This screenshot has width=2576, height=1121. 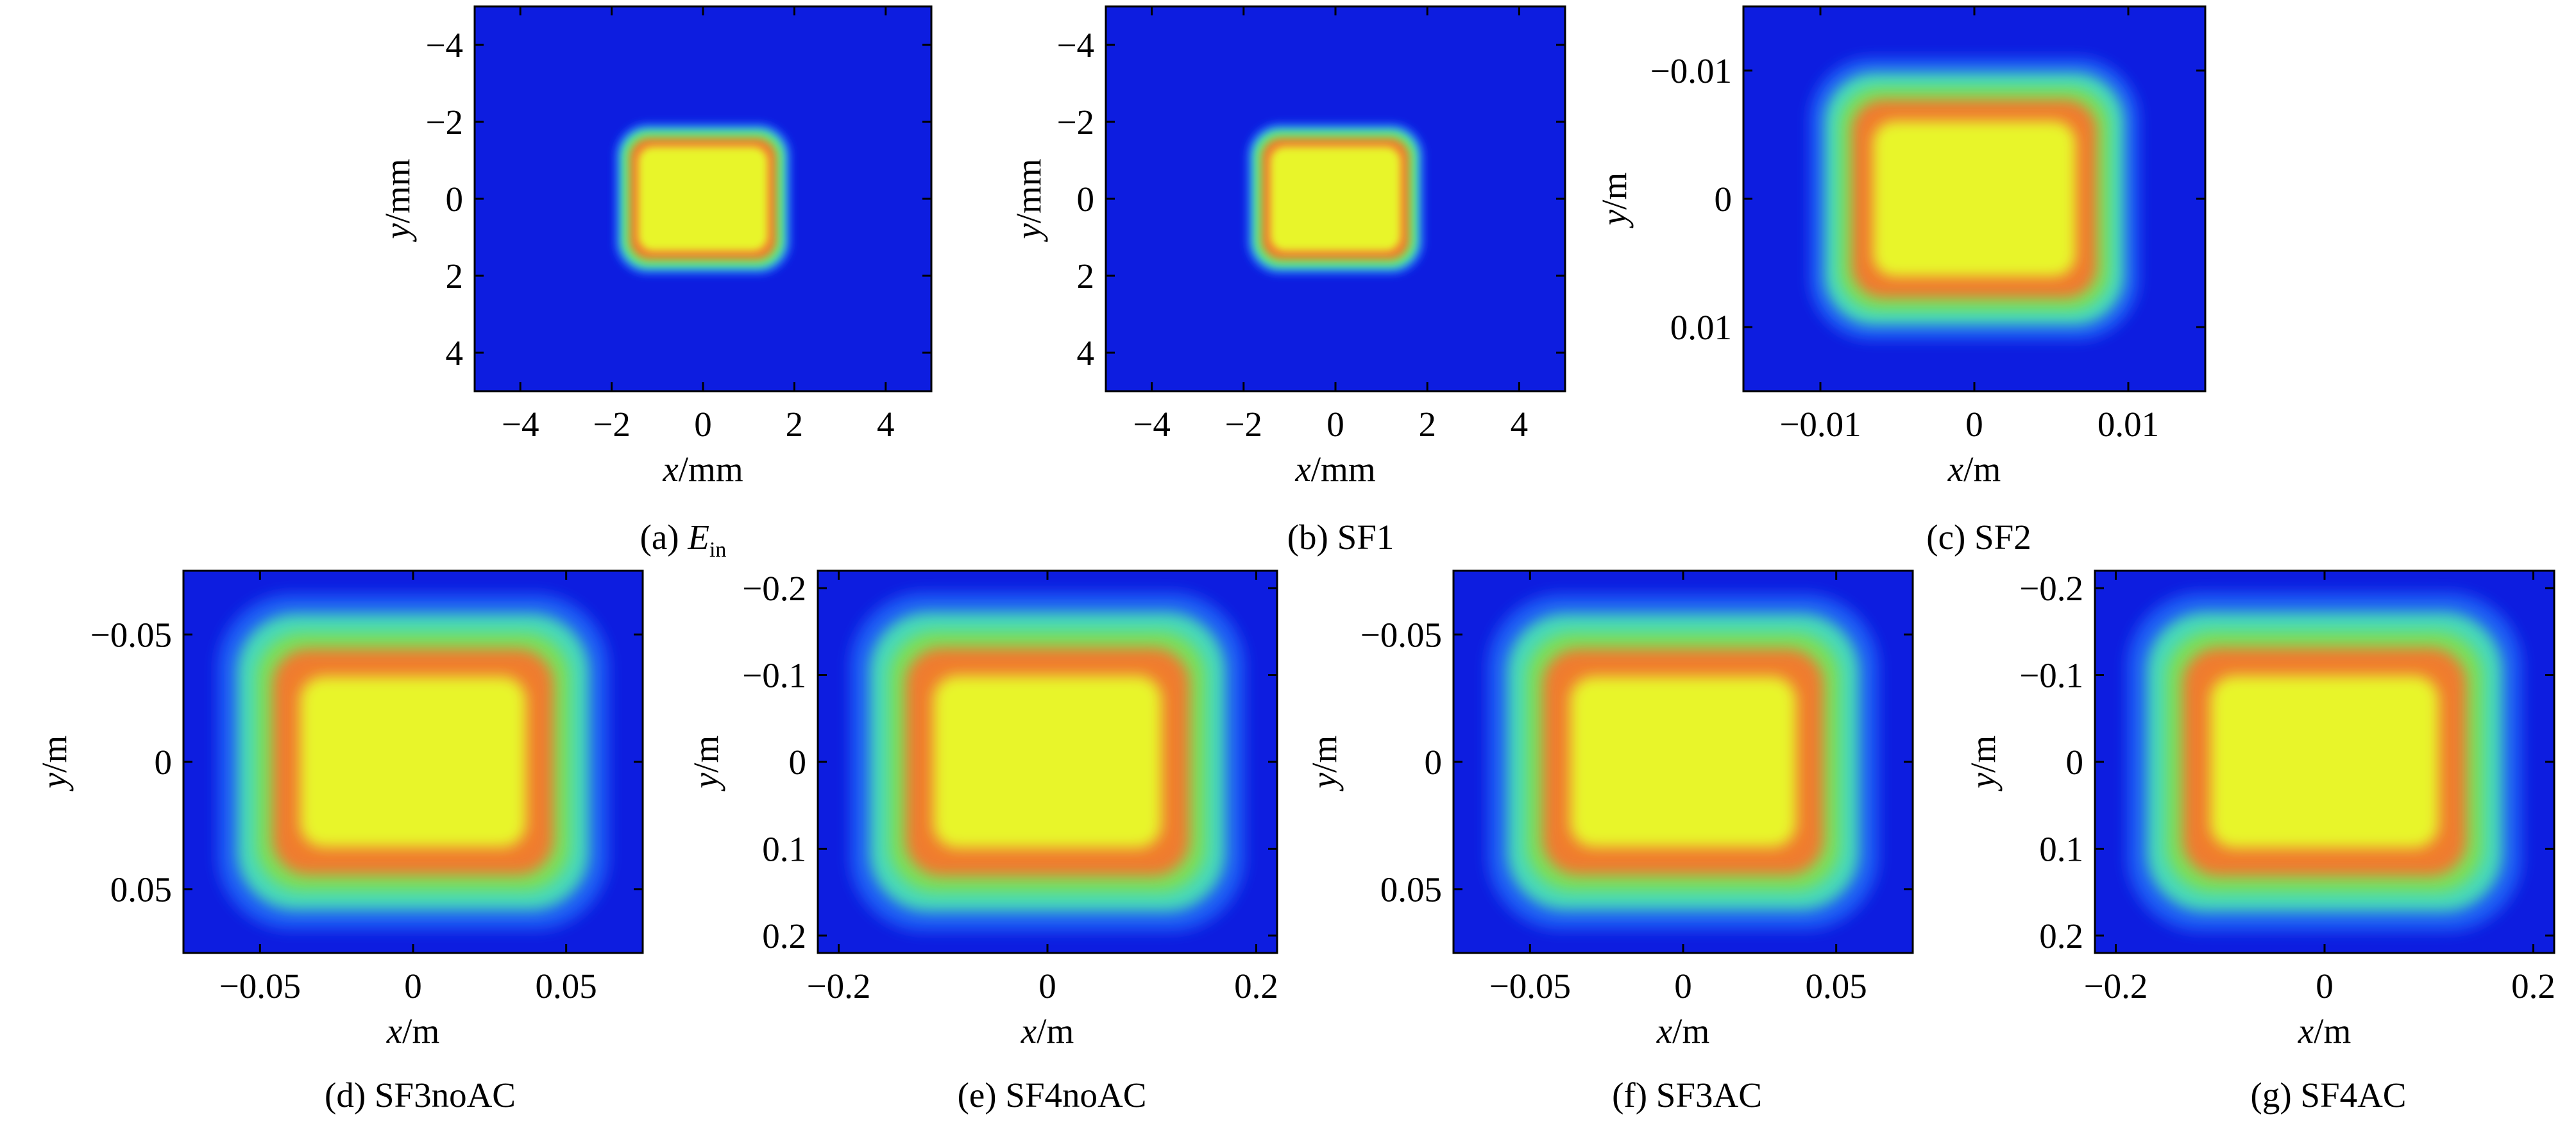 What do you see at coordinates (839, 986) in the screenshot?
I see `x-tick-label: −0.2` at bounding box center [839, 986].